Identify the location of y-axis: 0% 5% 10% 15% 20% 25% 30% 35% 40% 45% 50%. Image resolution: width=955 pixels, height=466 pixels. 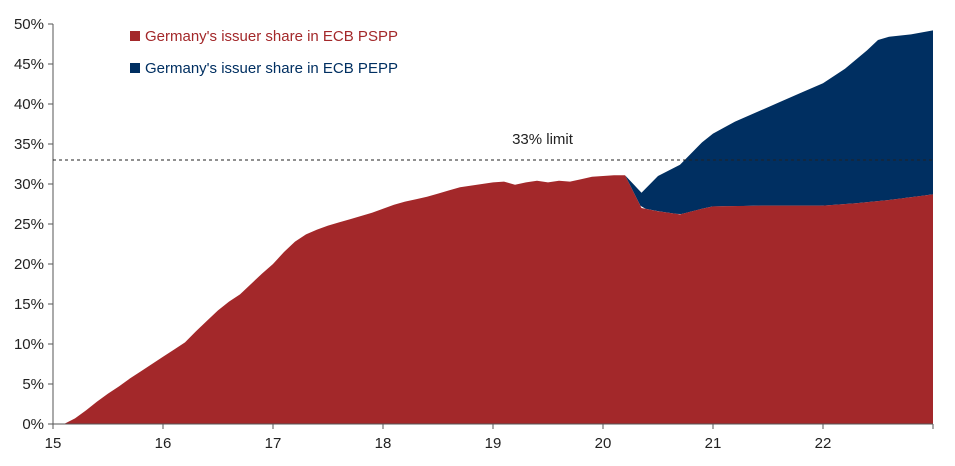
(34, 224).